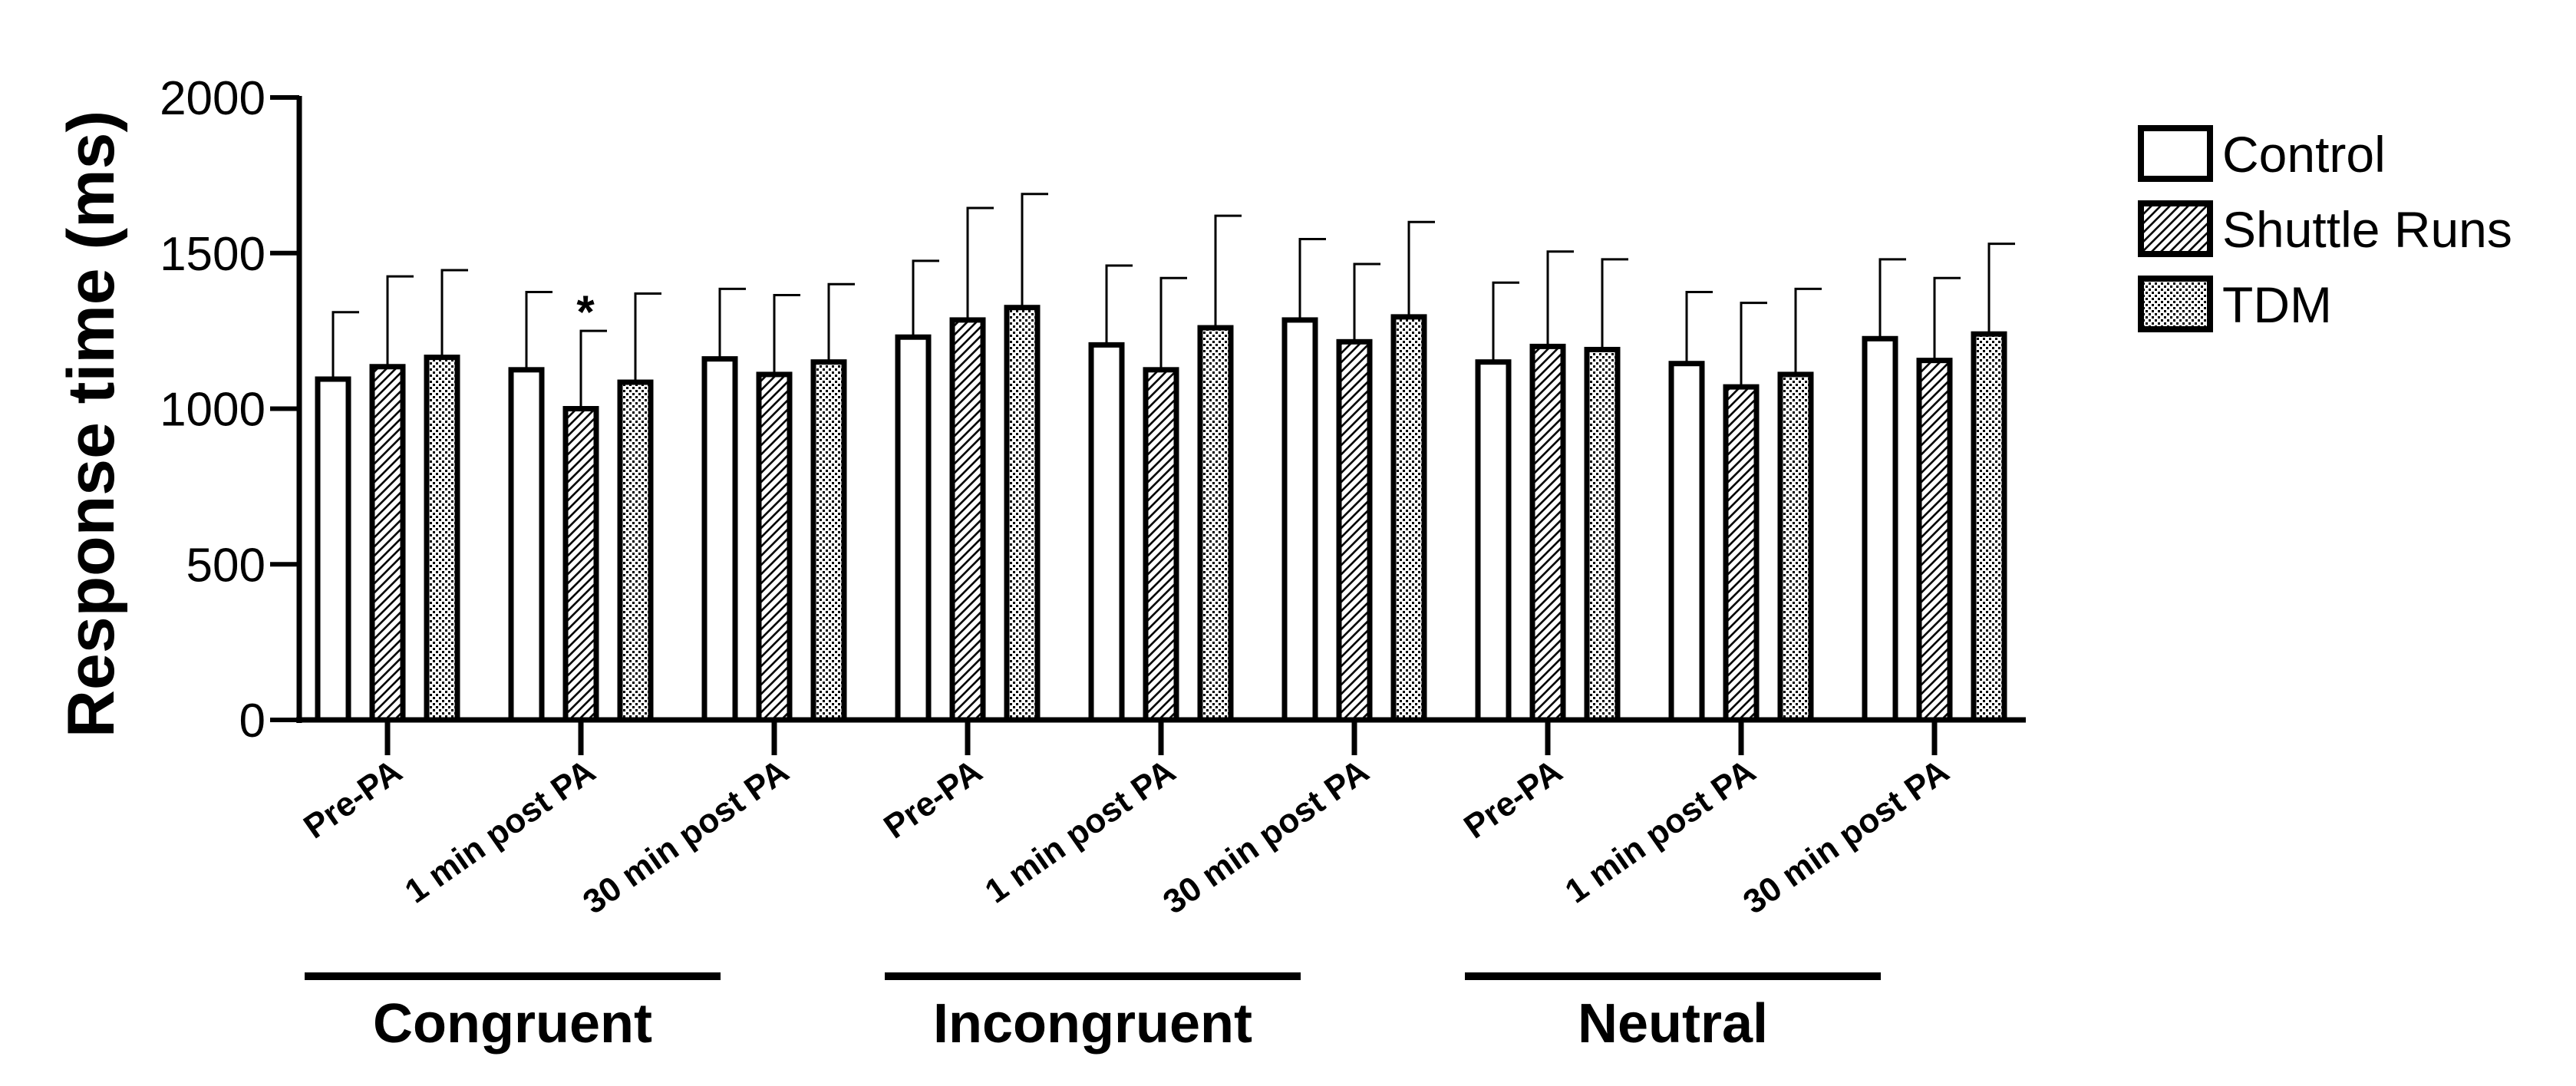  Describe the element at coordinates (1673, 1024) in the screenshot. I see `group-label: Neutral` at that location.